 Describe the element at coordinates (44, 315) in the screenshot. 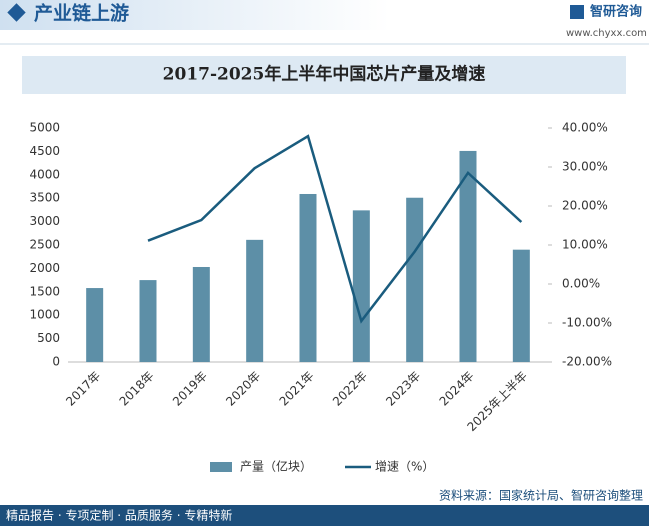

I see `y-tick-label: 1000` at that location.